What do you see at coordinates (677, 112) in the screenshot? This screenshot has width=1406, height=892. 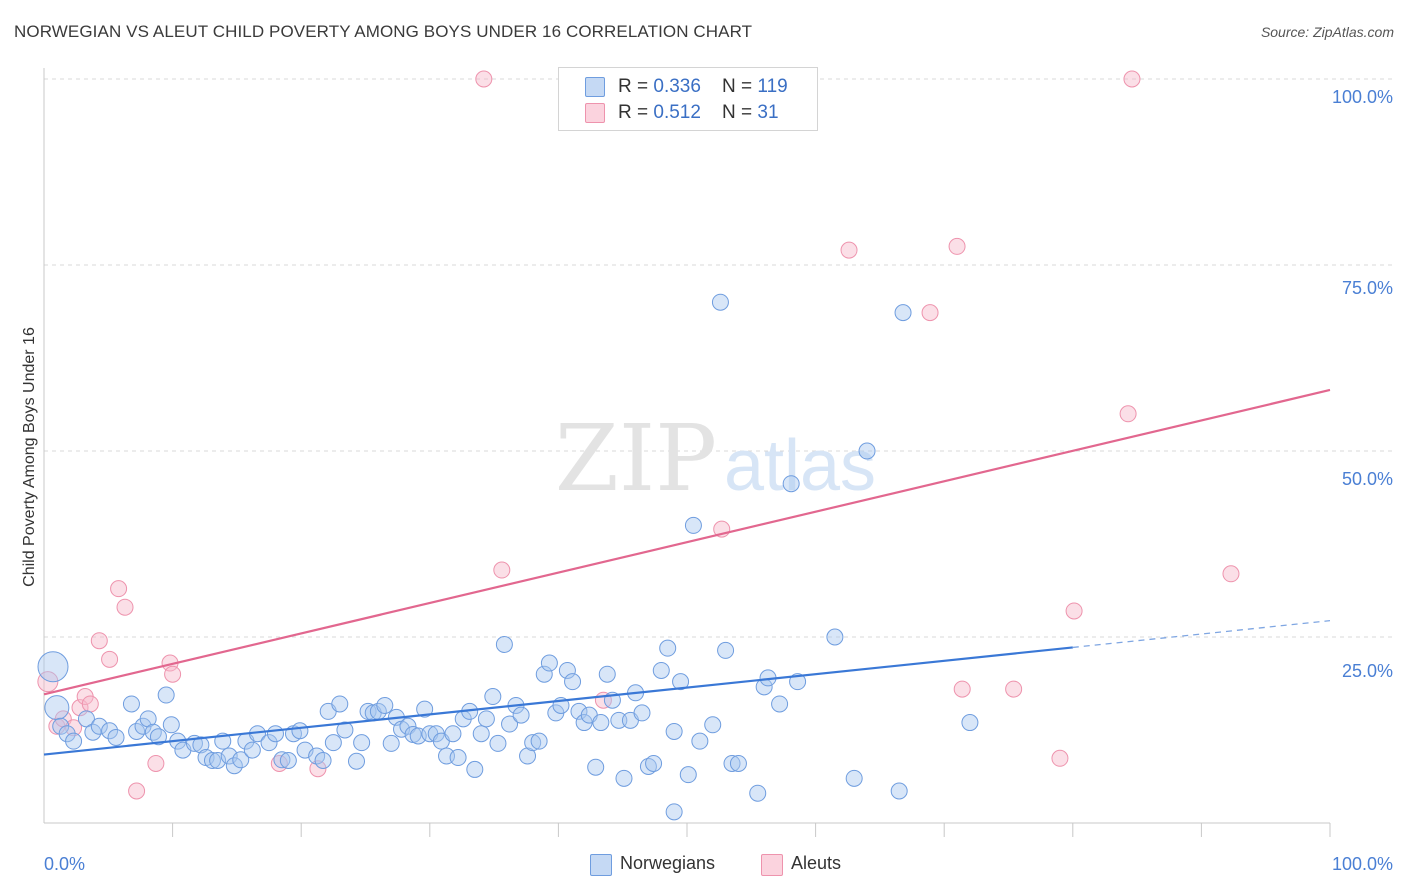 I see `aleuts-r-value: 0.512` at bounding box center [677, 112].